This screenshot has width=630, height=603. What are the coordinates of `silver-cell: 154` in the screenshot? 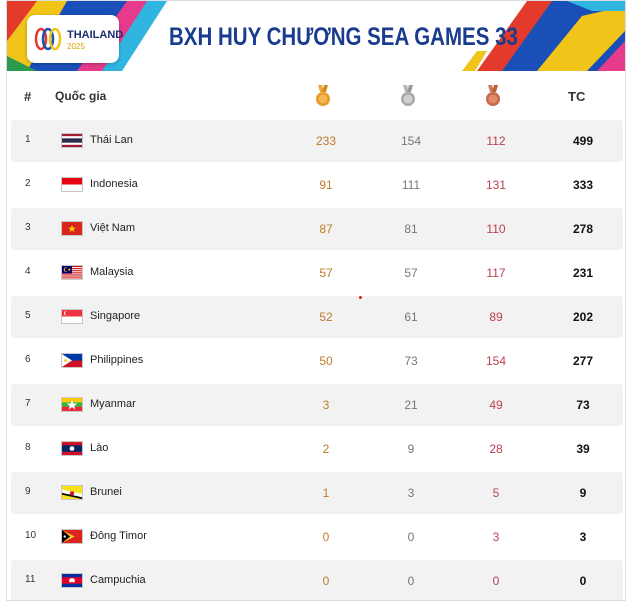 It's located at (411, 141).